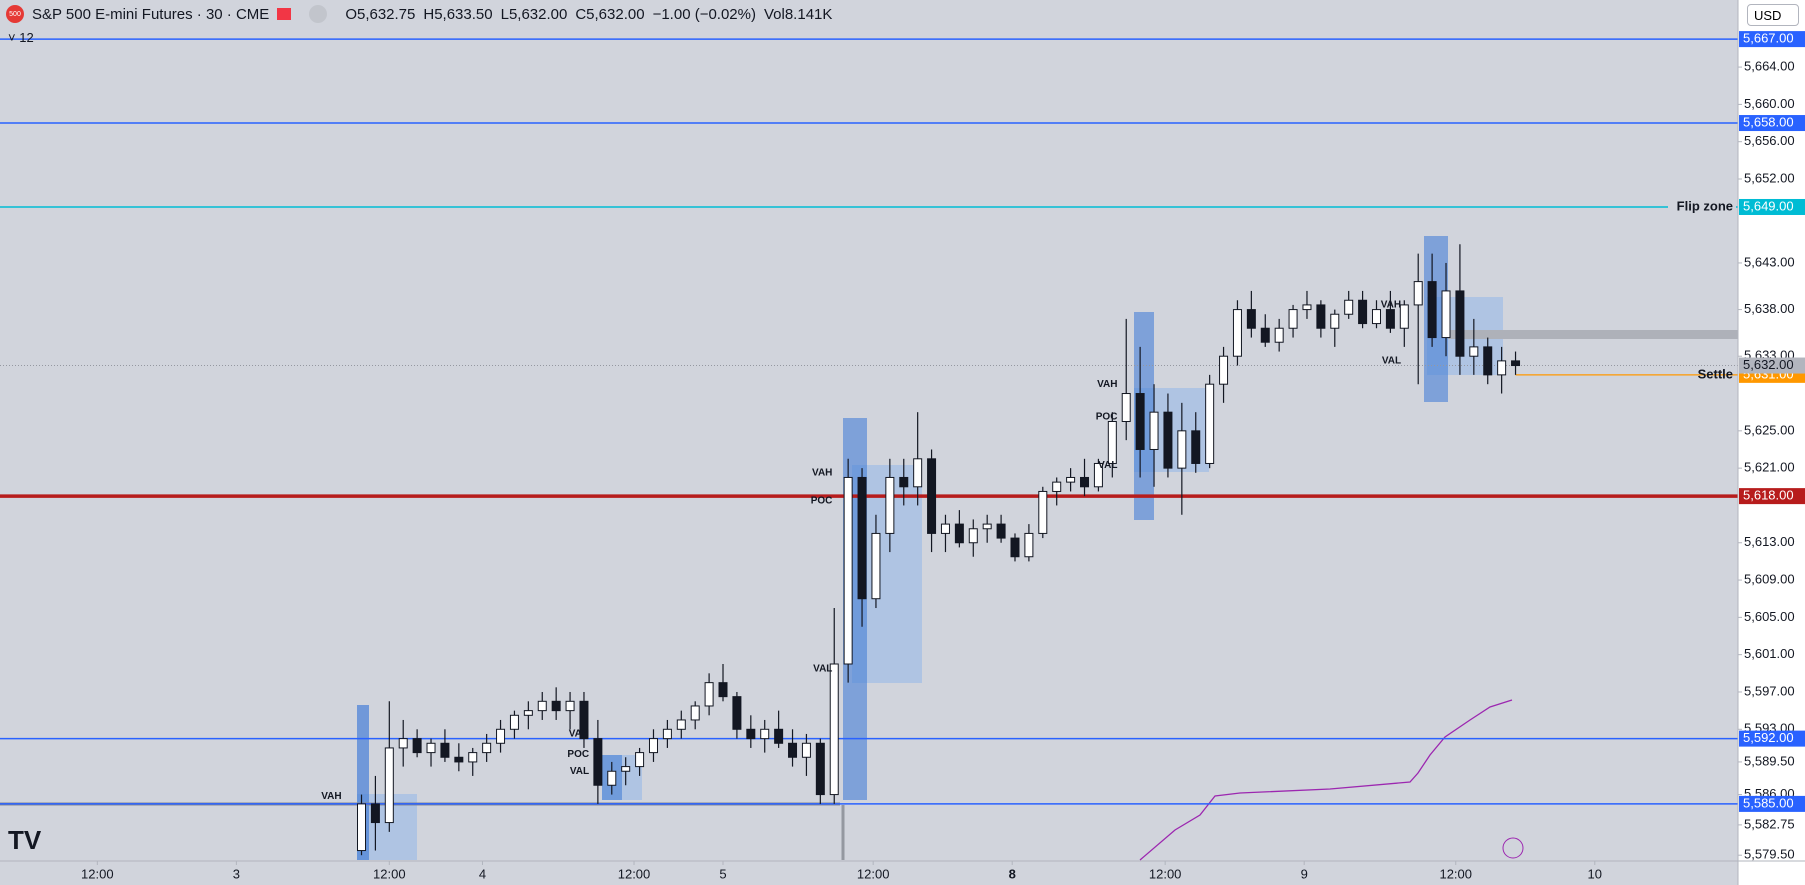 The width and height of the screenshot is (1805, 885). I want to click on y-tick-label: 5,643.00, so click(1769, 261).